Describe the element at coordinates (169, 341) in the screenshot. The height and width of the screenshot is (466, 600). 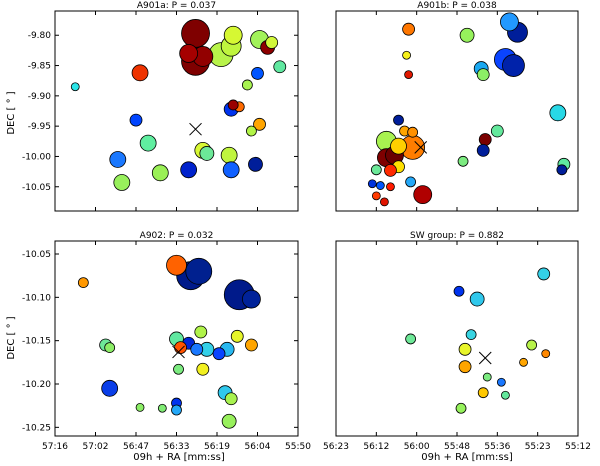
I see `panel-a902-points` at that location.